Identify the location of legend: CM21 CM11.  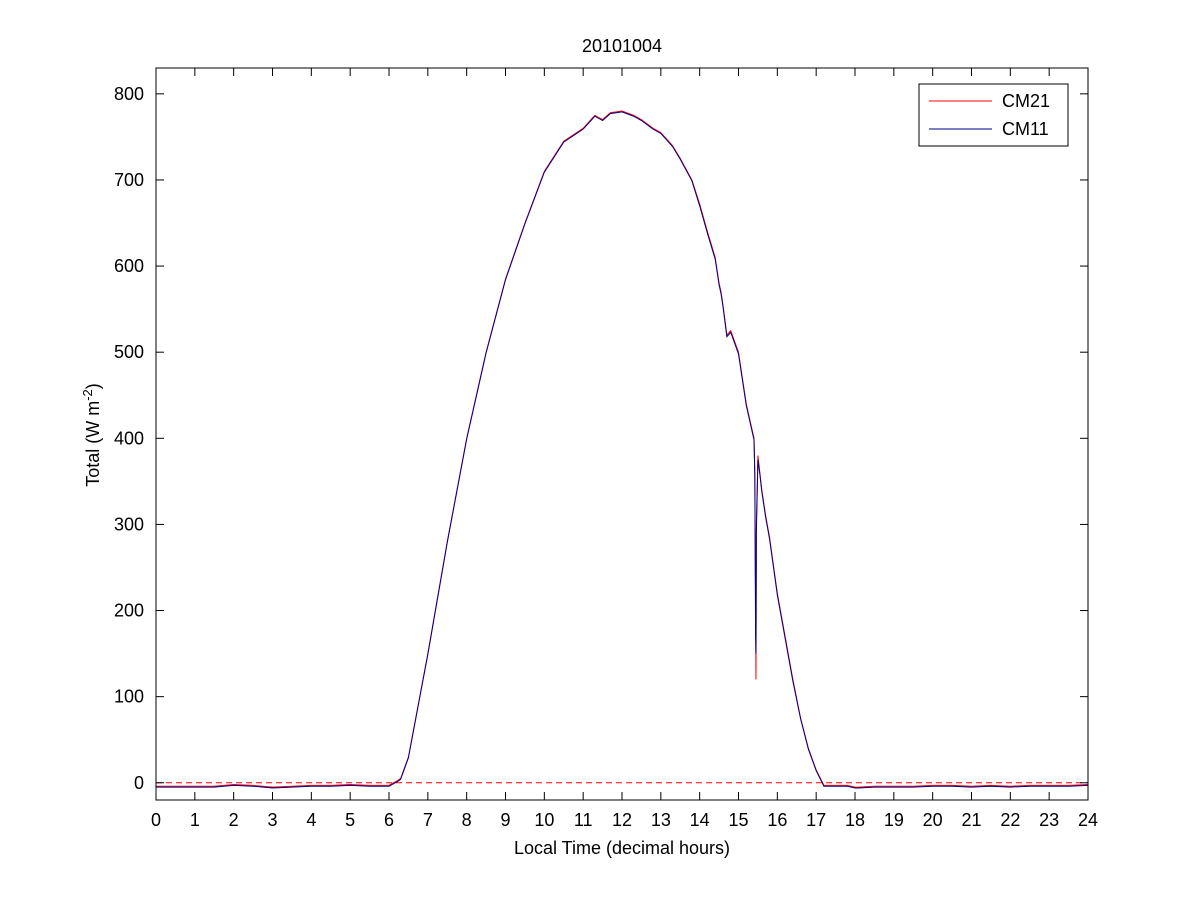
(993, 115).